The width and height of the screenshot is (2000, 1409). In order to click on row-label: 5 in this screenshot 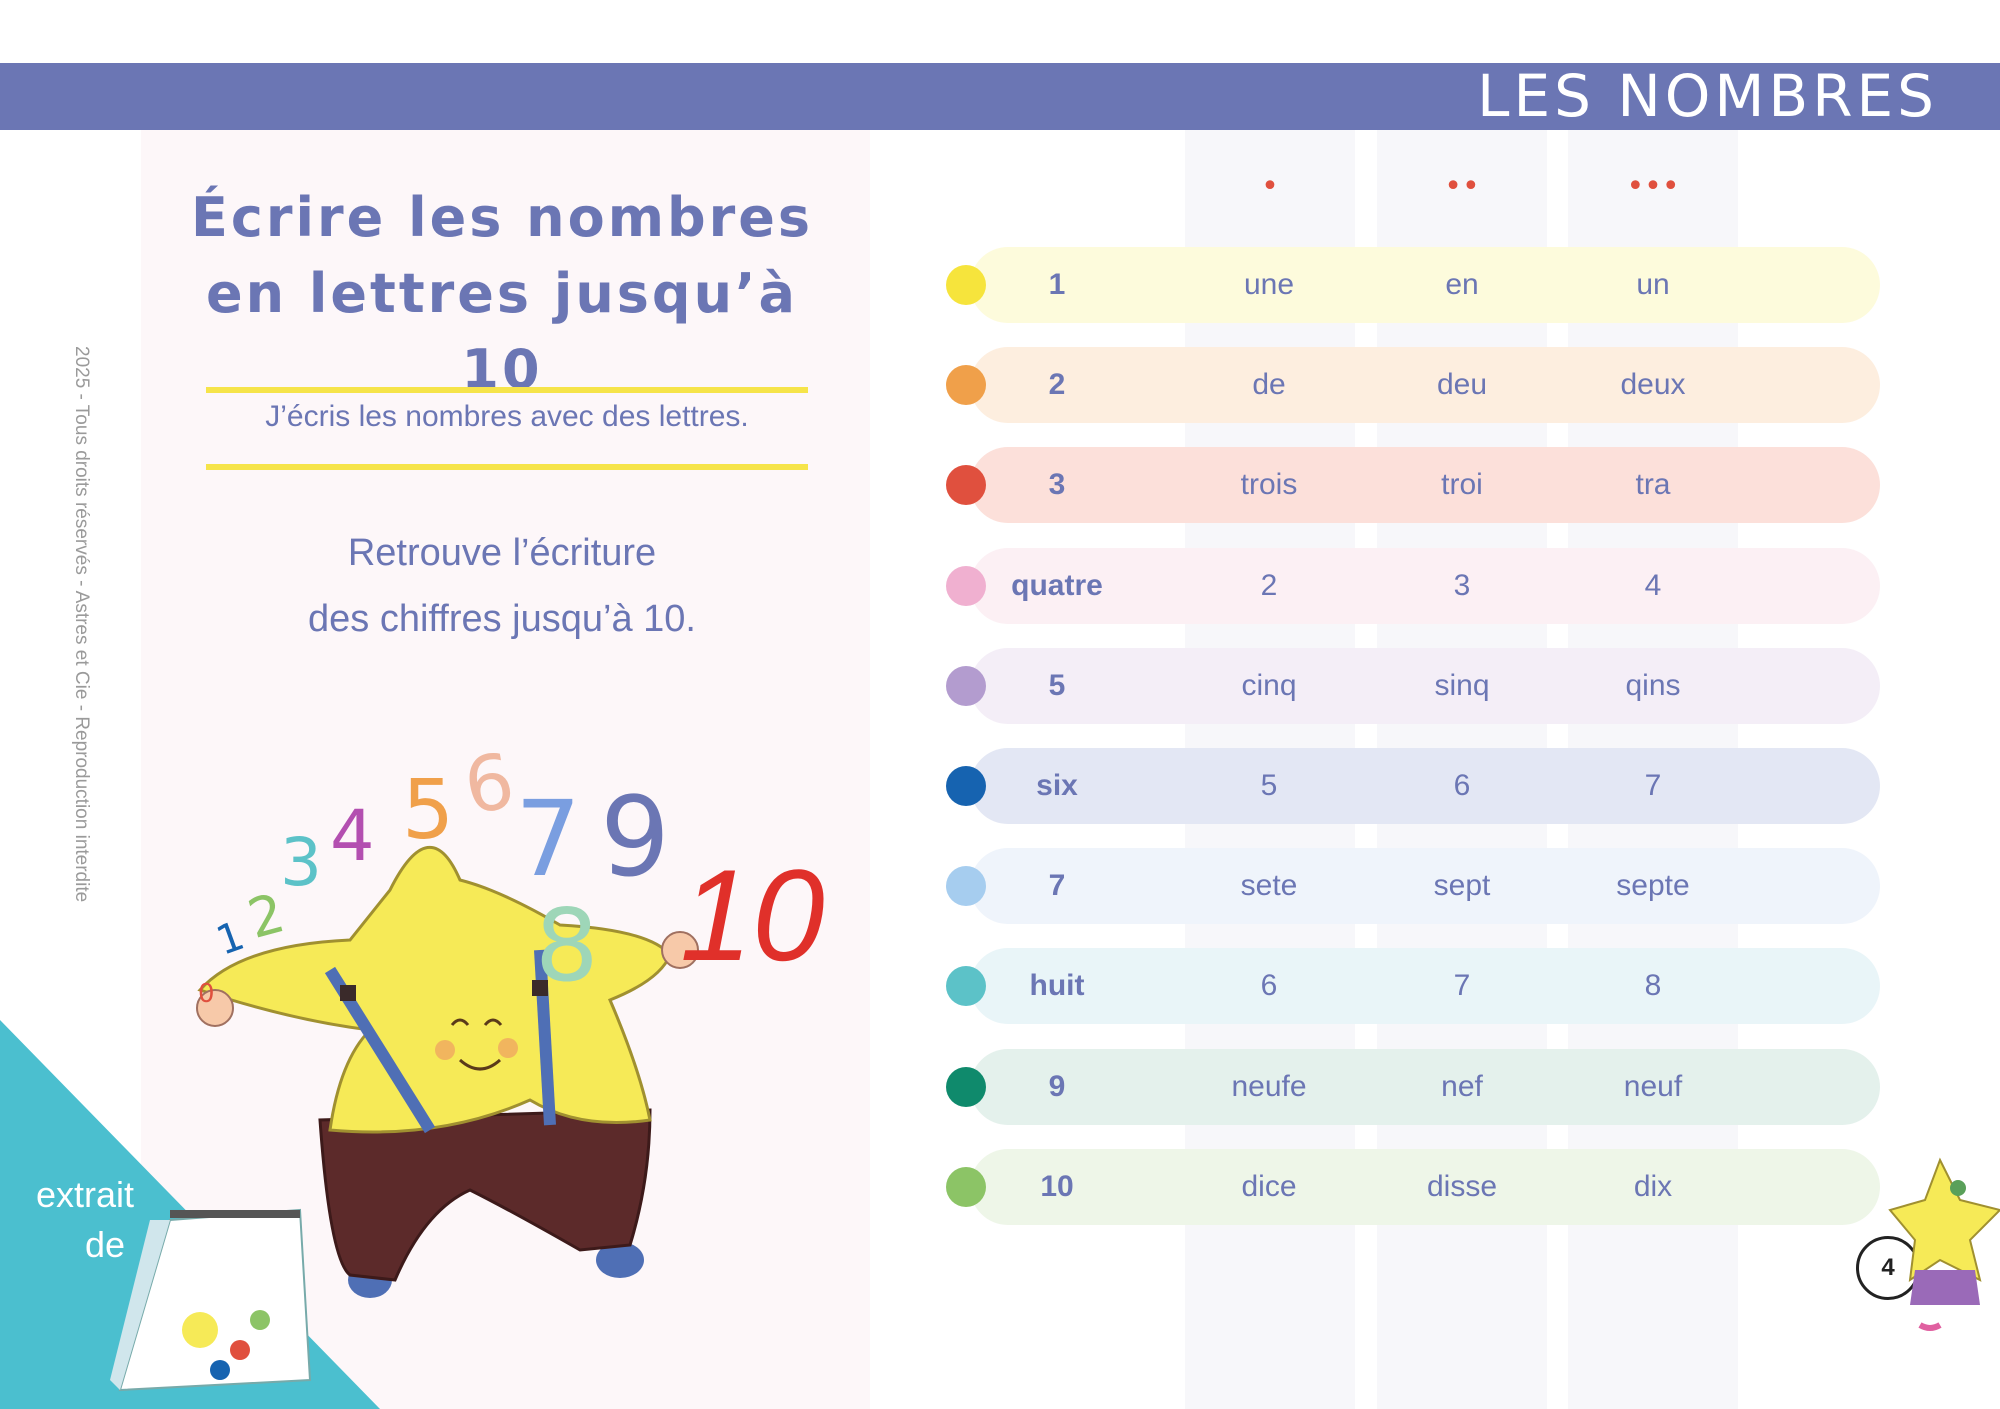, I will do `click(1057, 685)`.